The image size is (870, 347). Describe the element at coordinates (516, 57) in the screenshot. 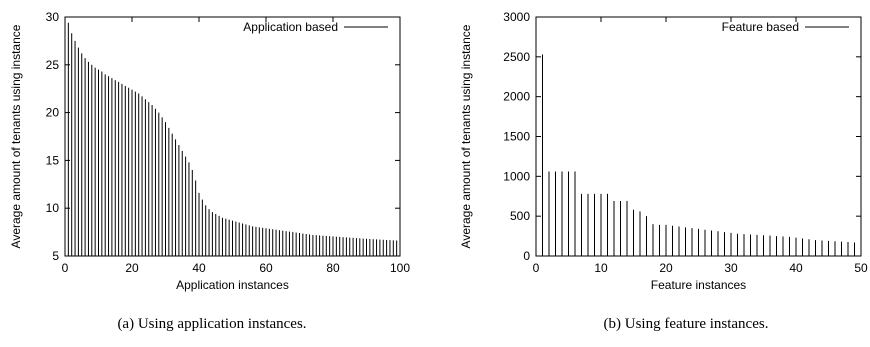

I see `y-tick-label: 2500` at that location.